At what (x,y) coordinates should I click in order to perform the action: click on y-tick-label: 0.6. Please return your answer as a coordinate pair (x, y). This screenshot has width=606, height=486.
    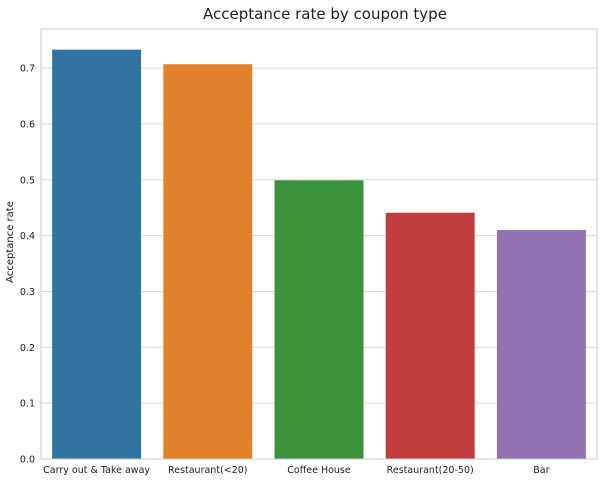
    Looking at the image, I should click on (27, 124).